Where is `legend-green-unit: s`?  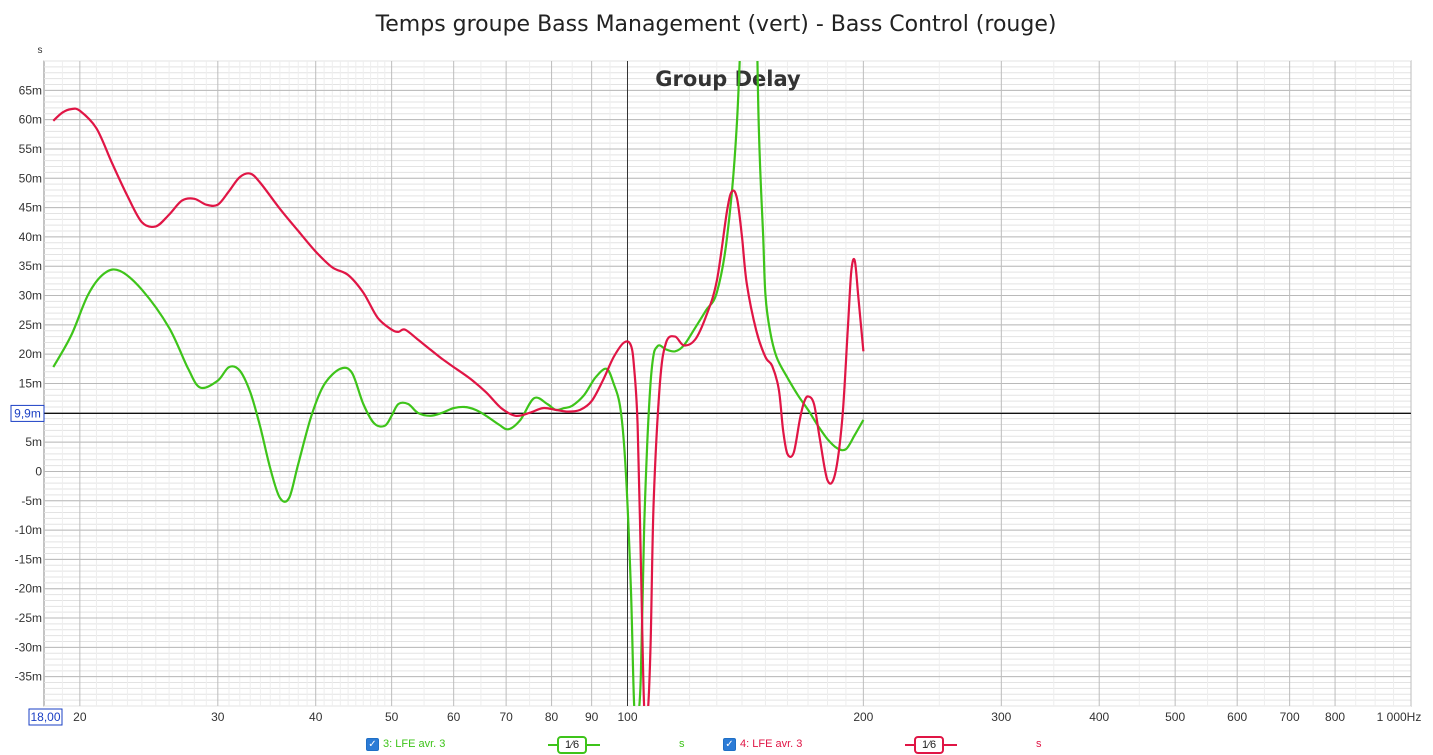 legend-green-unit: s is located at coordinates (682, 744).